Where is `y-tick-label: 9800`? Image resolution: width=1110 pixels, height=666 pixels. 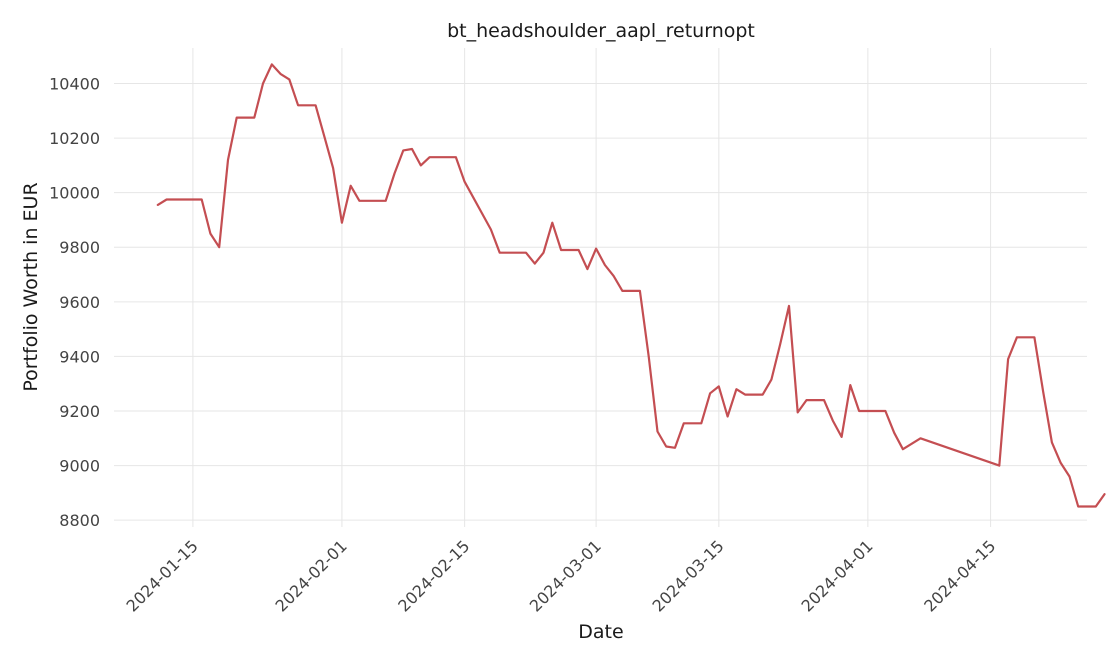
y-tick-label: 9800 is located at coordinates (79, 247).